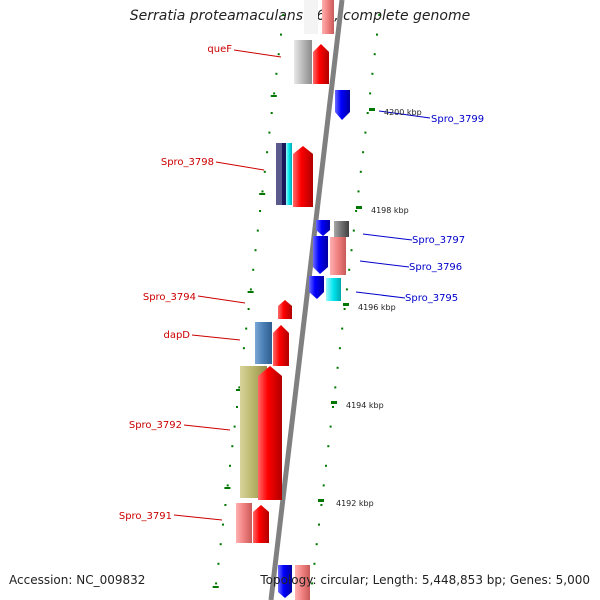  I want to click on cds-quef-arrow, so click(321, 64).